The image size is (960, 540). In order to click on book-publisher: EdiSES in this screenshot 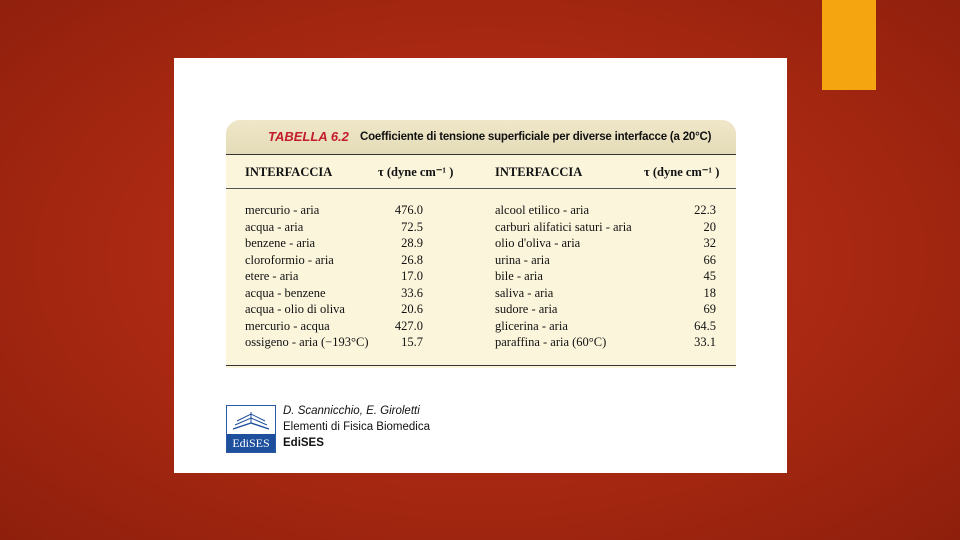, I will do `click(303, 443)`.